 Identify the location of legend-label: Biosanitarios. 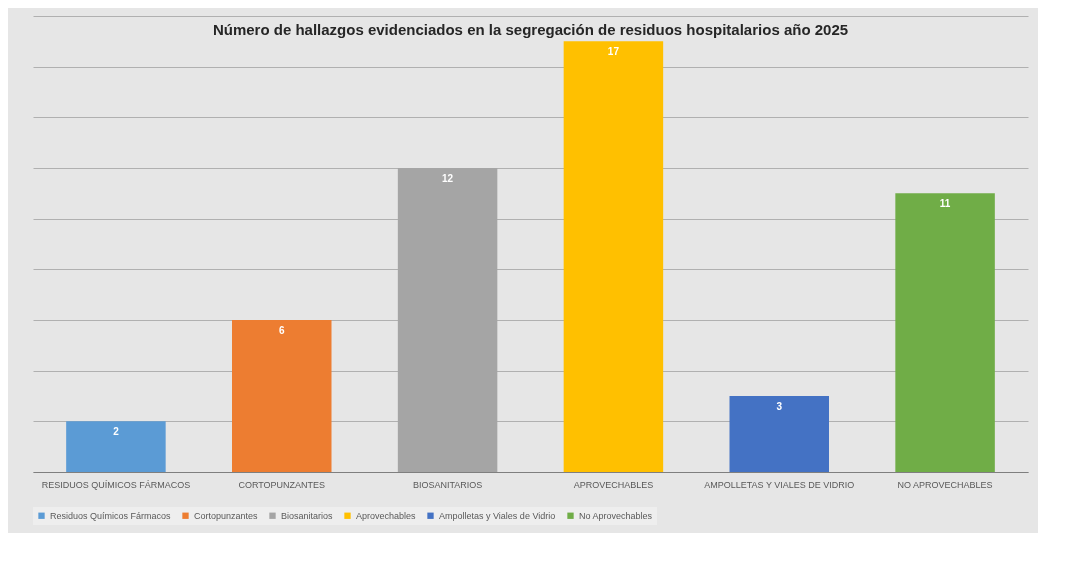
(307, 515).